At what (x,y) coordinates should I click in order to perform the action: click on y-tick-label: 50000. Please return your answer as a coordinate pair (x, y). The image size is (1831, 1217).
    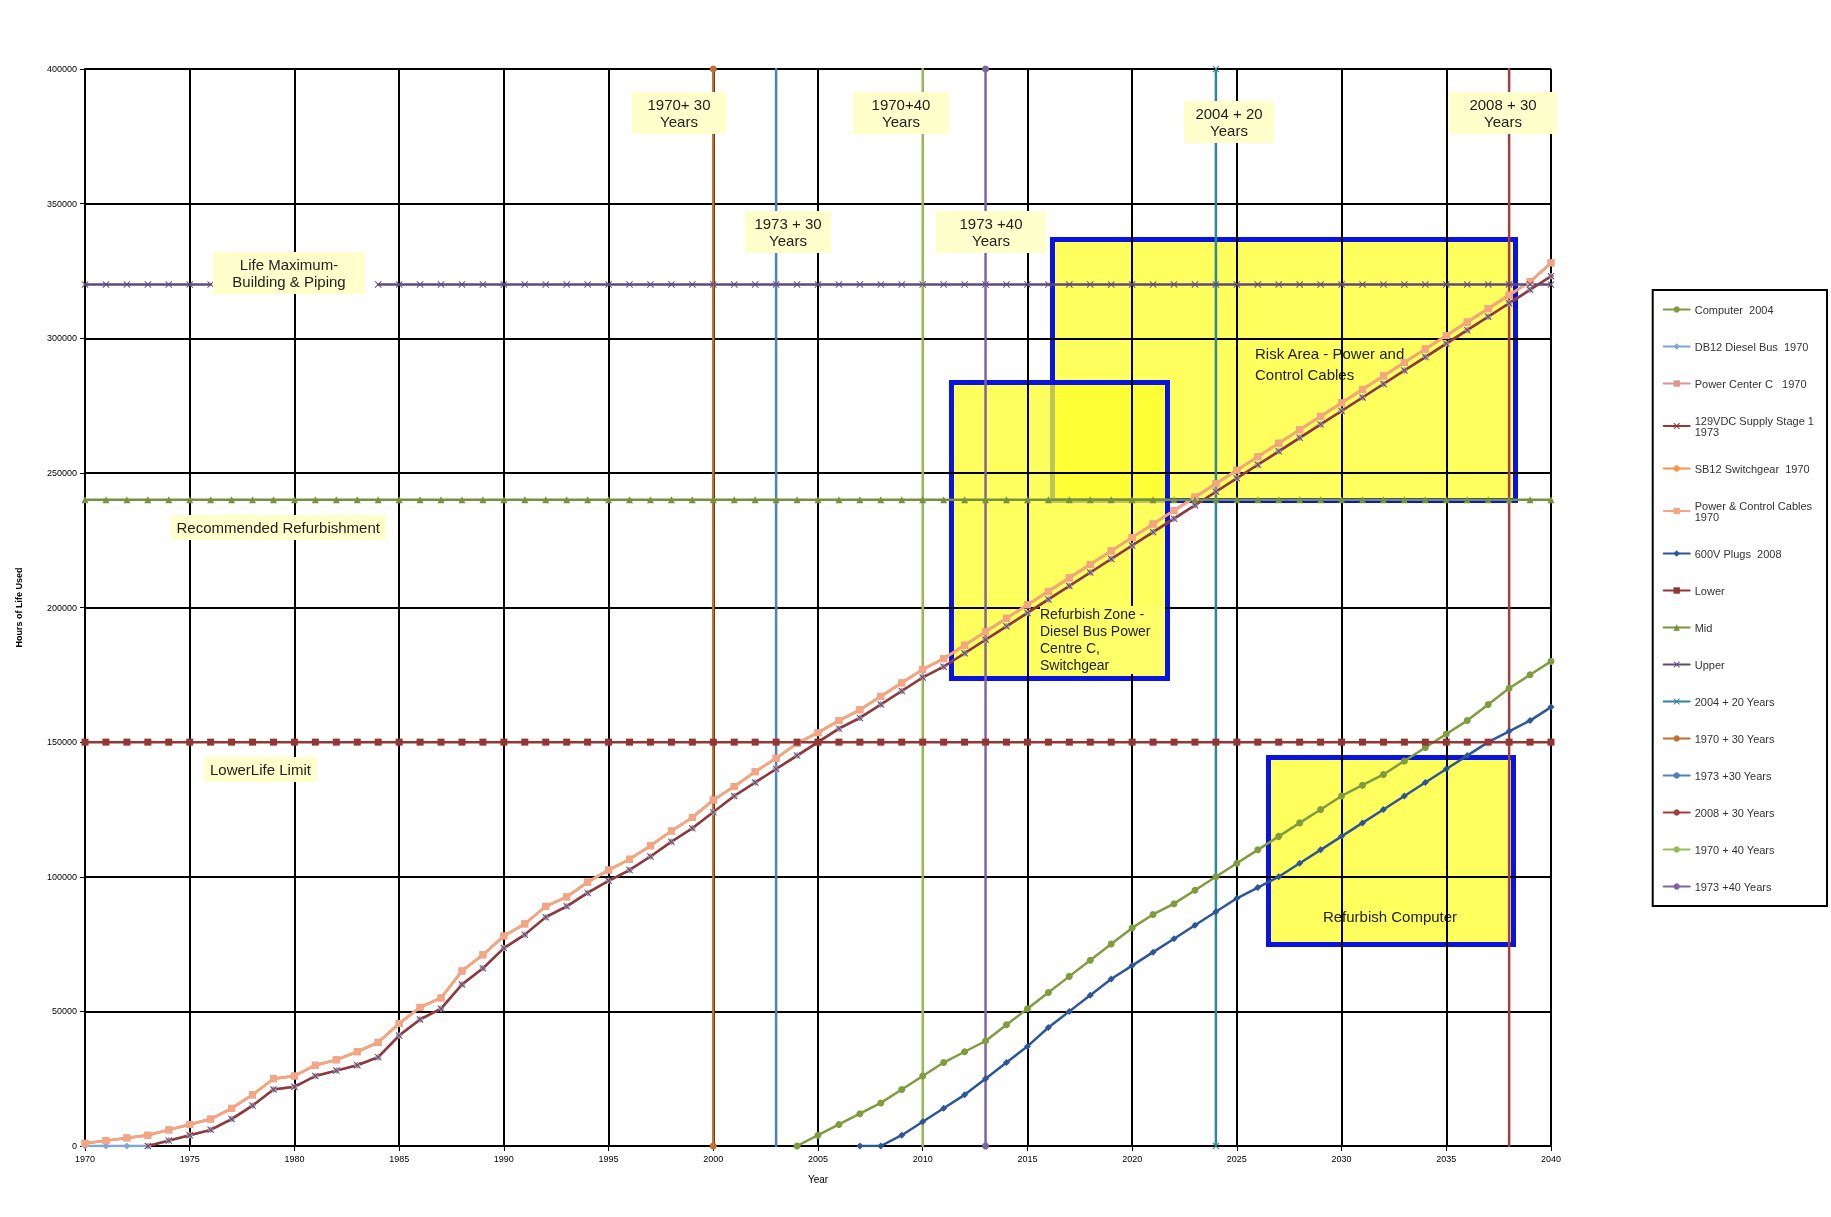
    Looking at the image, I should click on (64, 1011).